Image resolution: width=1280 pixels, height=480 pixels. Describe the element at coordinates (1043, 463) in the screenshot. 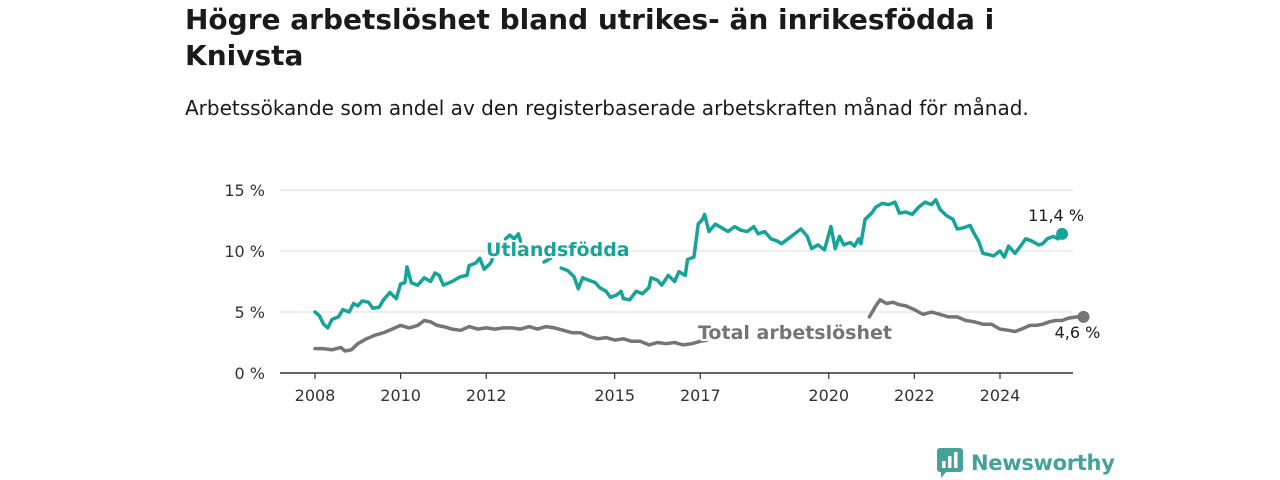

I see `brand-name: Newsworthy` at that location.